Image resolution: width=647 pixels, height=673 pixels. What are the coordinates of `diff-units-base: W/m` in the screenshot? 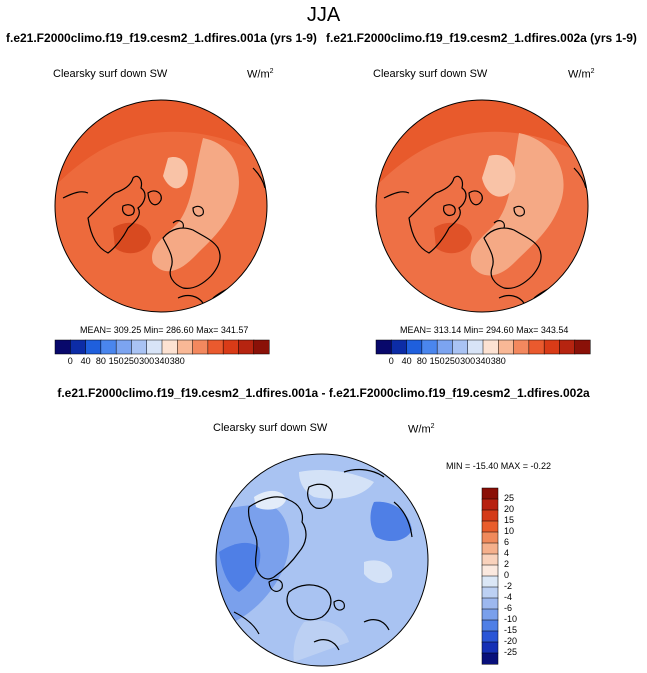 It's located at (419, 429).